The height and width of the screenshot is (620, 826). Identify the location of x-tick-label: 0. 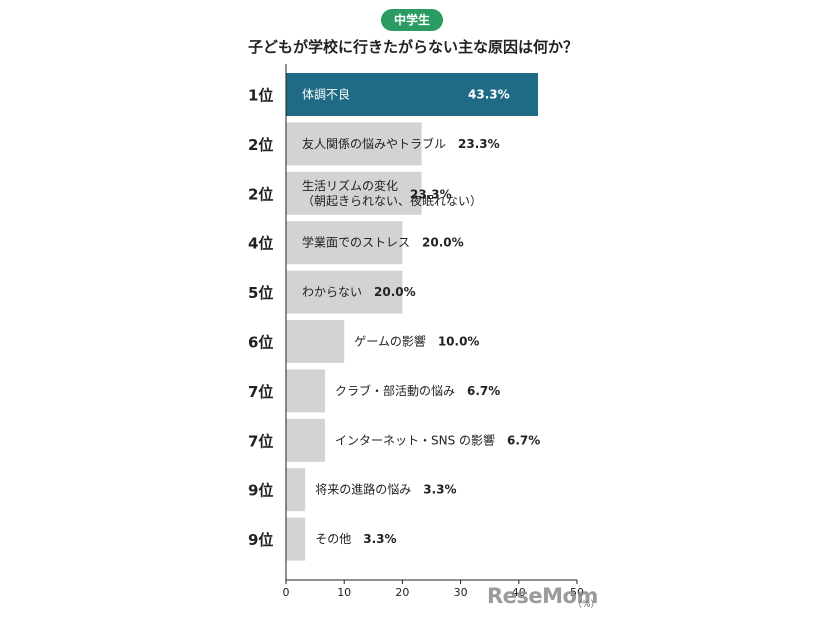
(286, 592).